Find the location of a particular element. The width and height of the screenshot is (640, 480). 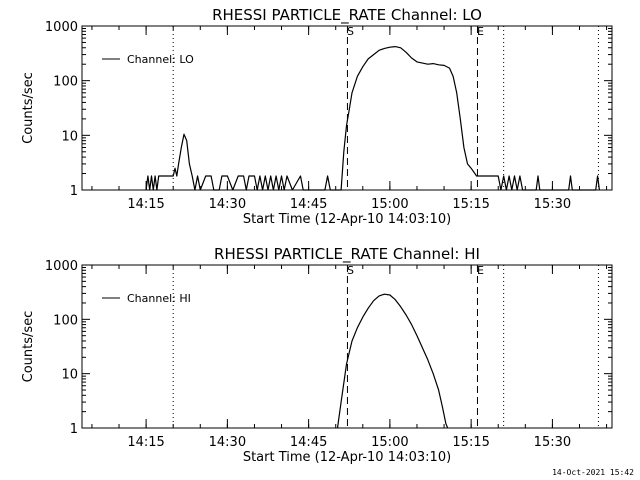

chart-title: RHESSI PARTICLE_RATE Channel: HI is located at coordinates (347, 254).